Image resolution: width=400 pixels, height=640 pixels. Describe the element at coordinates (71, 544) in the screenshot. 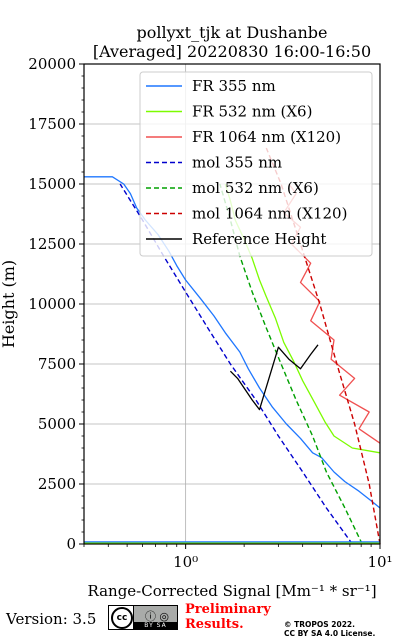

I see `y-tick-label: 0` at that location.